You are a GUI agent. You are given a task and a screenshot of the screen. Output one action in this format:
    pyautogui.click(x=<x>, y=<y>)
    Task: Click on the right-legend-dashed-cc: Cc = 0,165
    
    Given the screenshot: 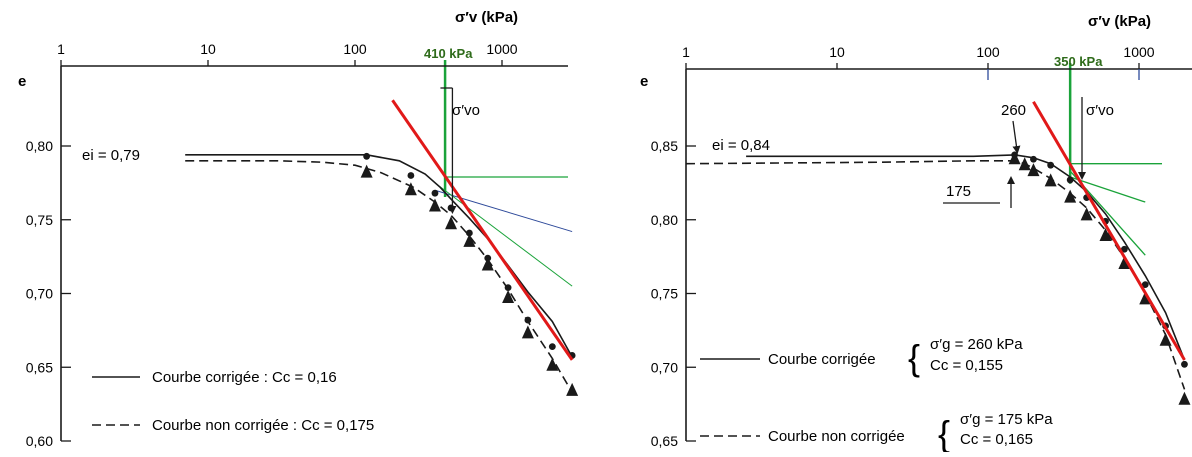 What is the action you would take?
    pyautogui.click(x=996, y=439)
    